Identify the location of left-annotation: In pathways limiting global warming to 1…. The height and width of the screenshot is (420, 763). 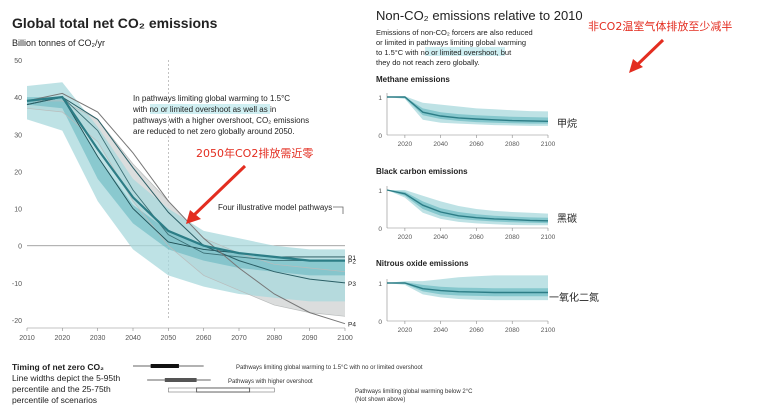
(220, 115).